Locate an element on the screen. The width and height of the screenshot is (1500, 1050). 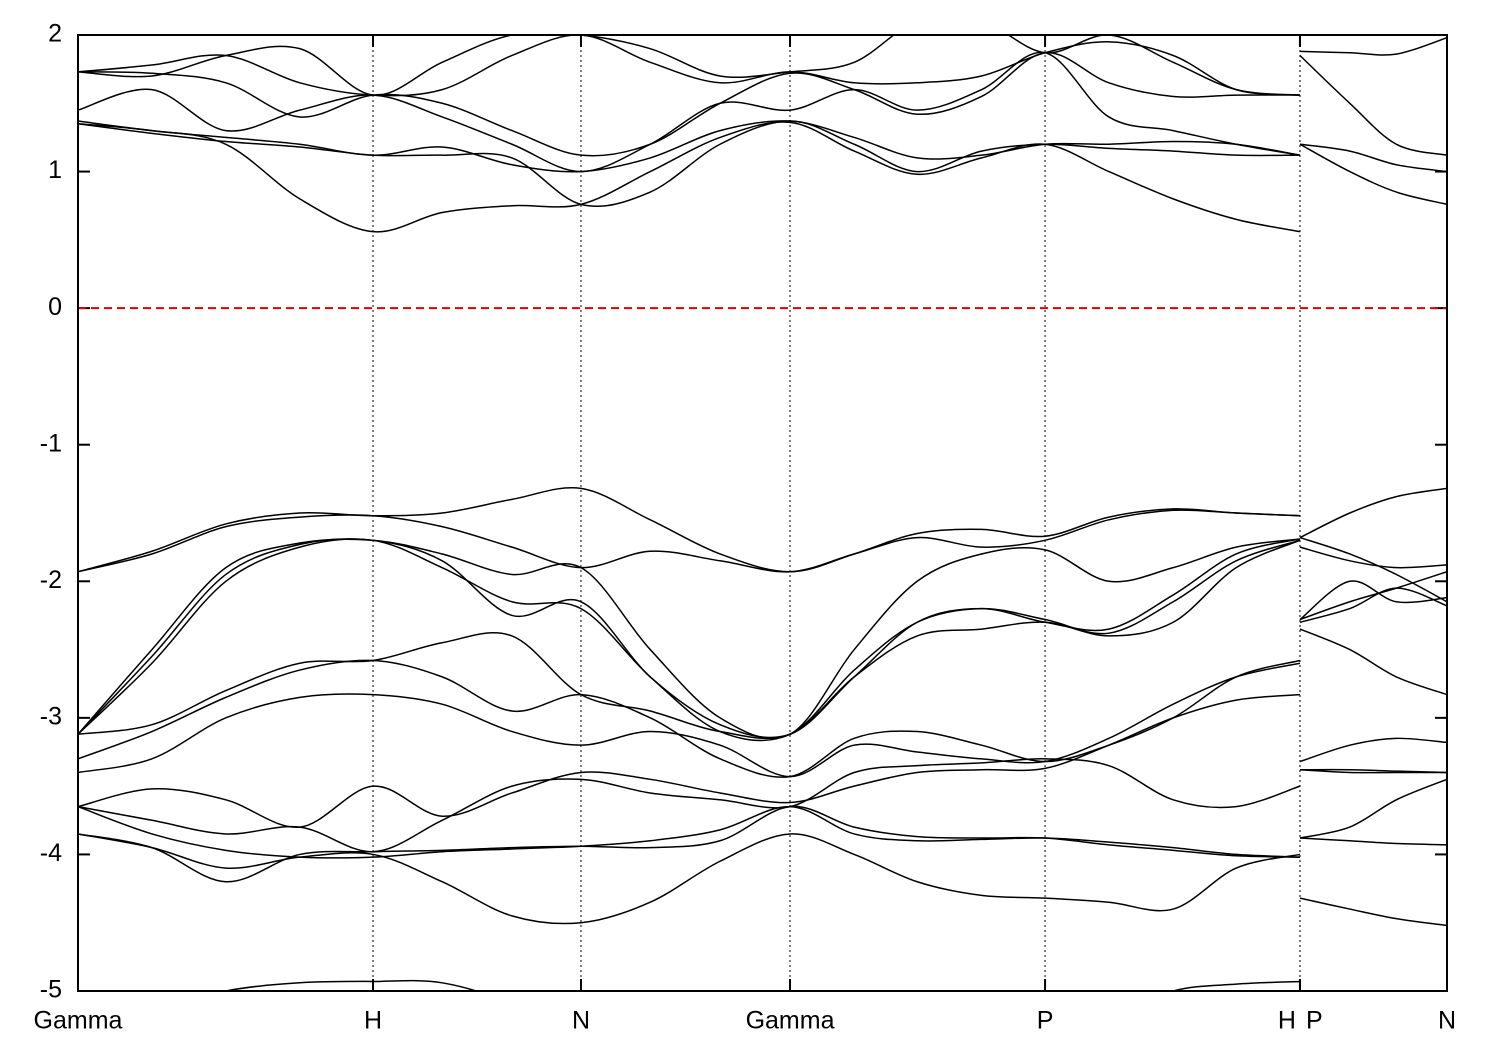
y-tick-label: -3 is located at coordinates (51, 716).